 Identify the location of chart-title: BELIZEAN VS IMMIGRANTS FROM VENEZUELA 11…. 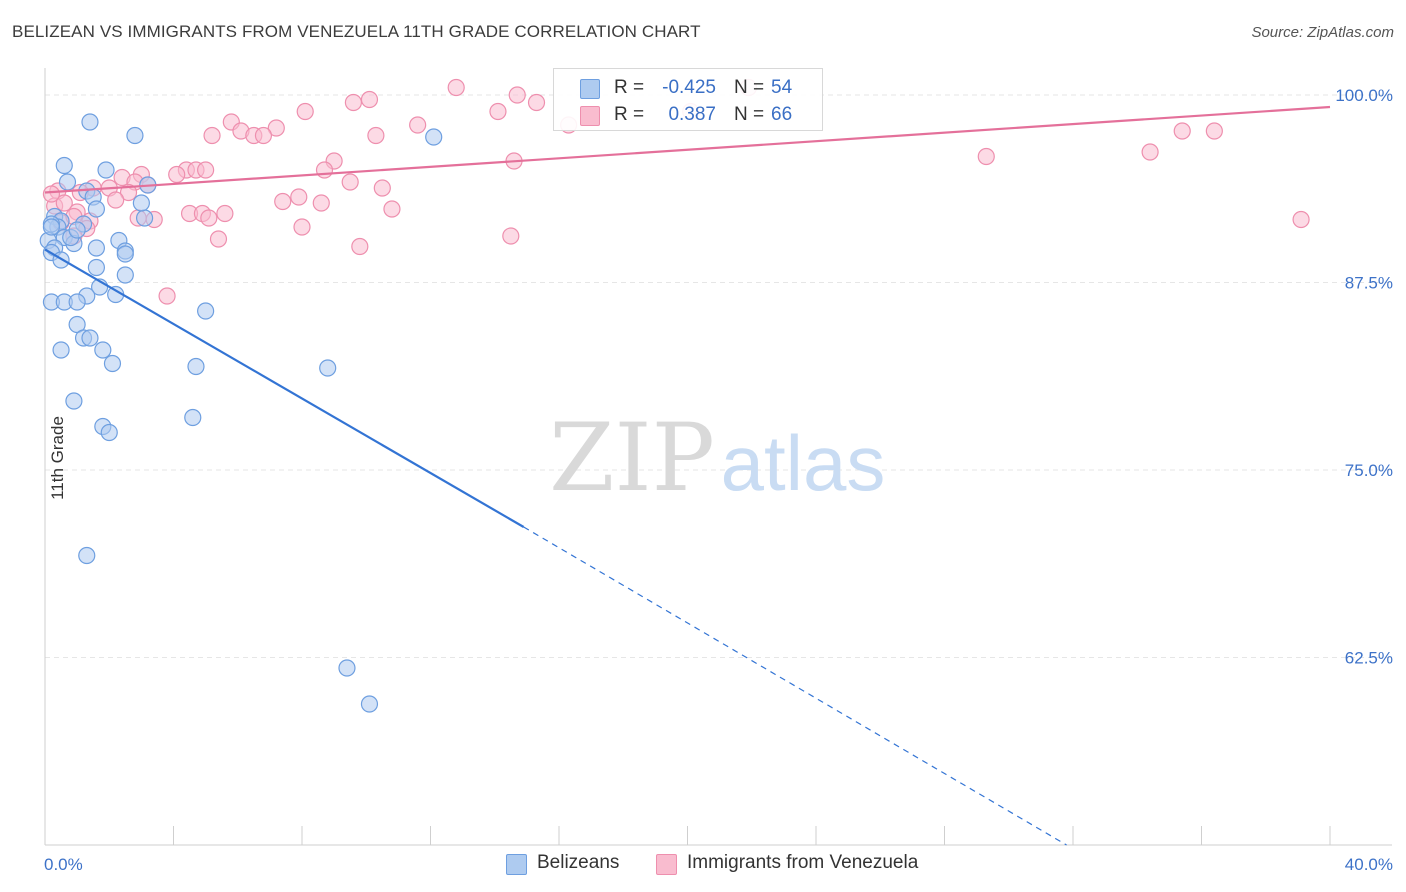
(356, 31).